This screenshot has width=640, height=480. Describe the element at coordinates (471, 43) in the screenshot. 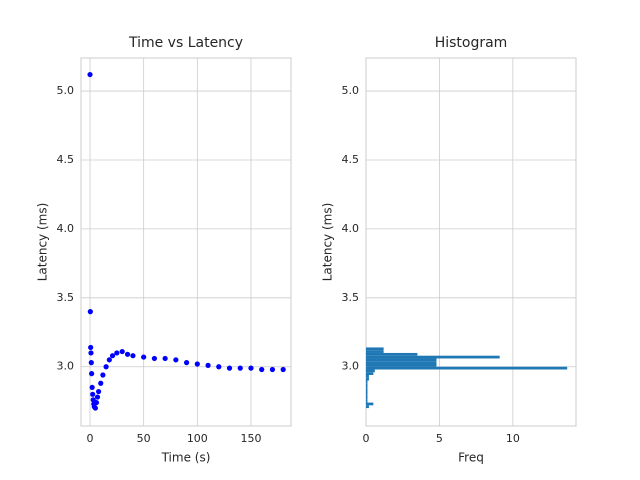

I see `chart-title: Histogram` at that location.